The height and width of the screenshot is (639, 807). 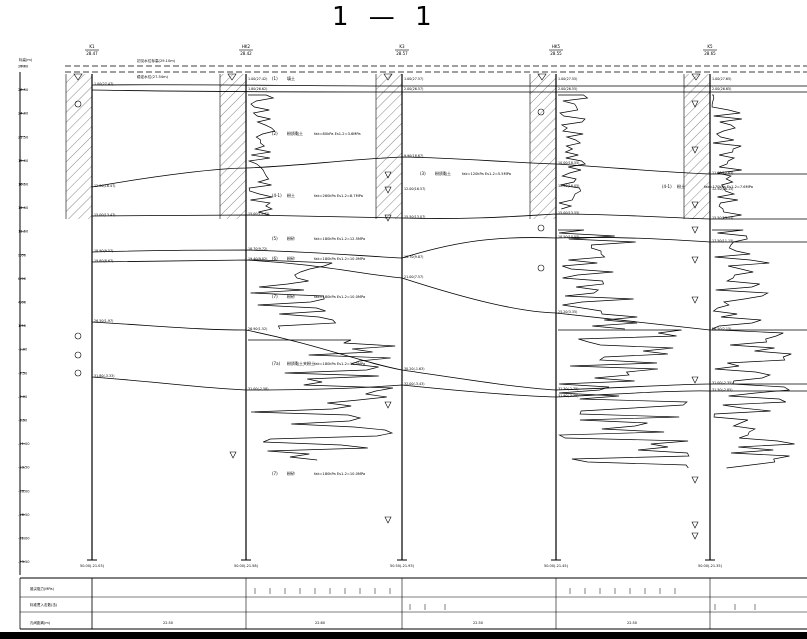 What do you see at coordinates (23, 421) in the screenshot?
I see `elevation-tick-label: -8.50` at bounding box center [23, 421].